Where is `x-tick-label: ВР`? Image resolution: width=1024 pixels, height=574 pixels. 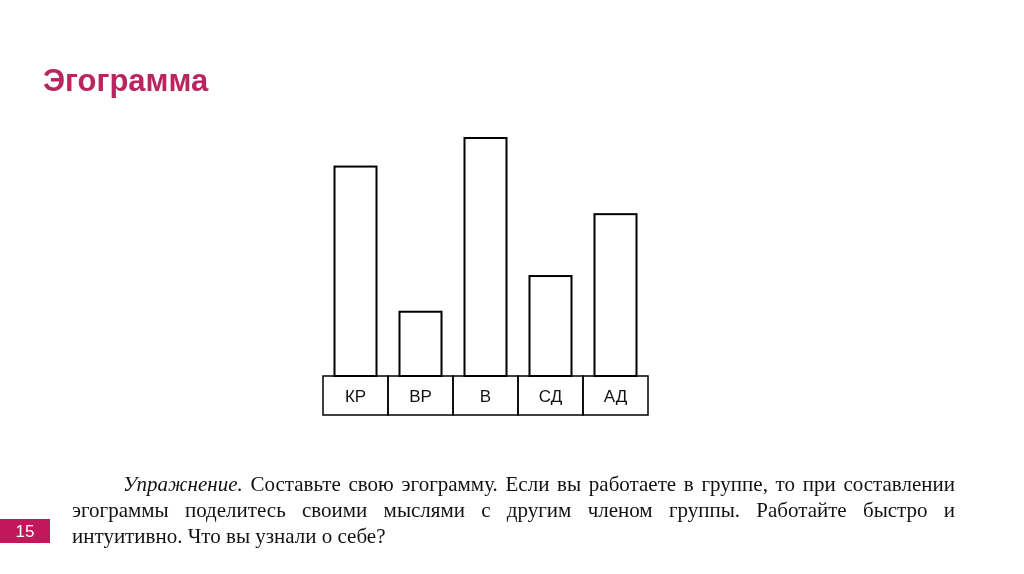 x-tick-label: ВР is located at coordinates (420, 396).